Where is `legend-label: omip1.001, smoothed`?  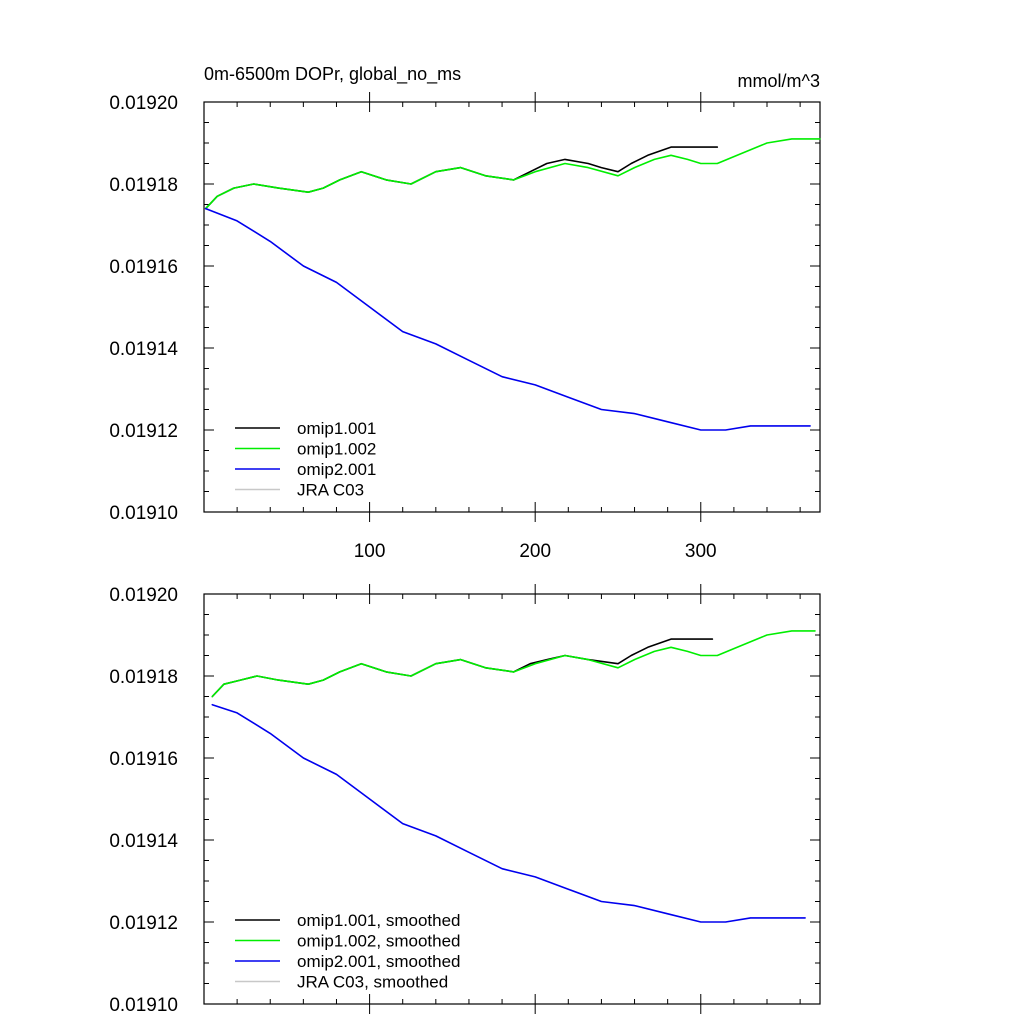
legend-label: omip1.001, smoothed is located at coordinates (379, 920).